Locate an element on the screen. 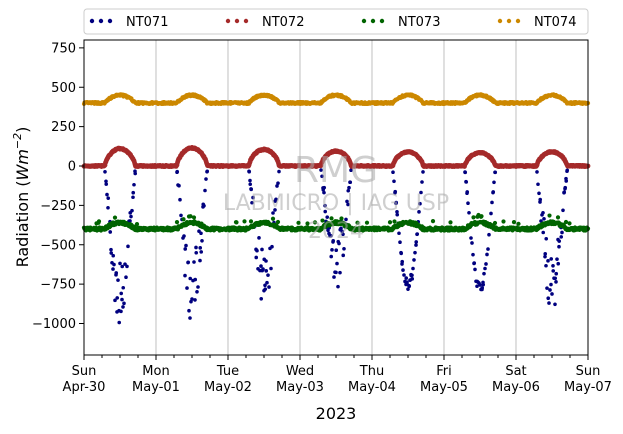 The height and width of the screenshot is (434, 623). legend: NT071 NT072 NT073 NT074 is located at coordinates (336, 21).